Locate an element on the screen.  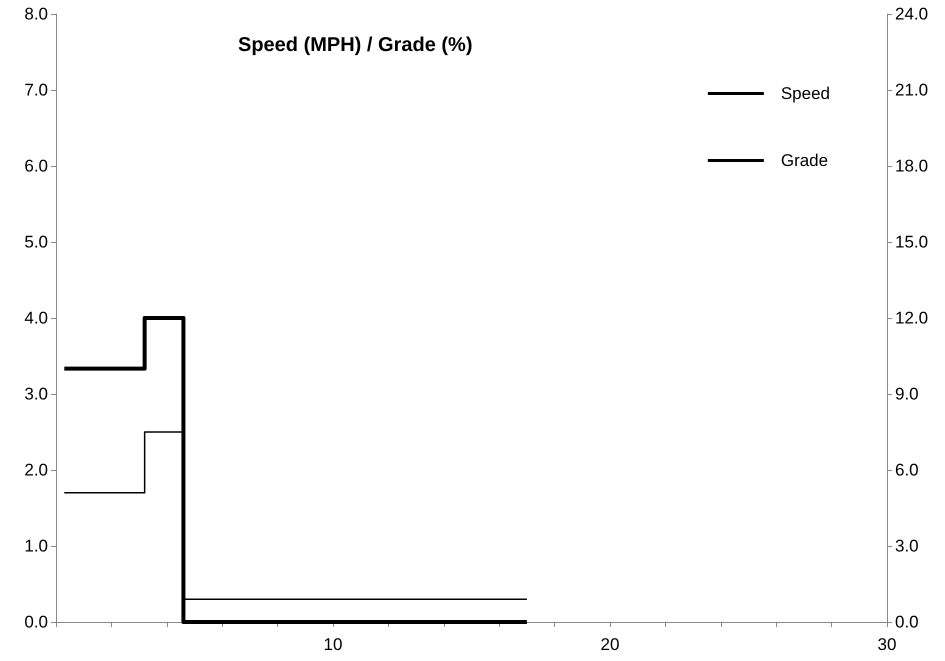
y2-tick-label: 3.0 is located at coordinates (907, 546).